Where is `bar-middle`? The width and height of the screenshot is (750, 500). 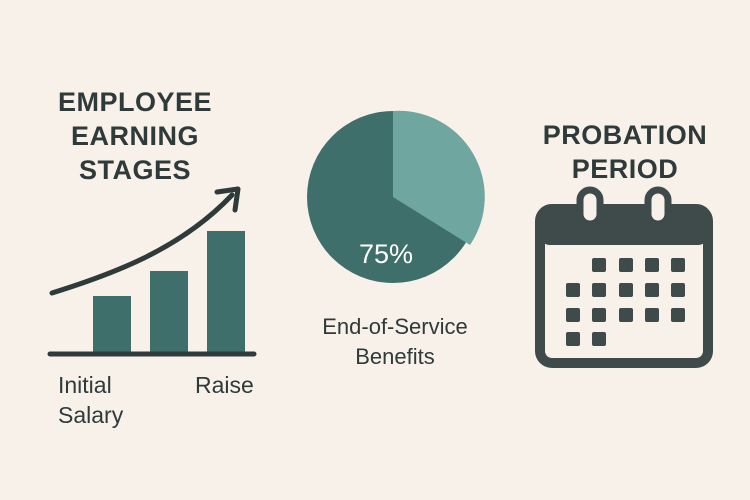 bar-middle is located at coordinates (169, 312).